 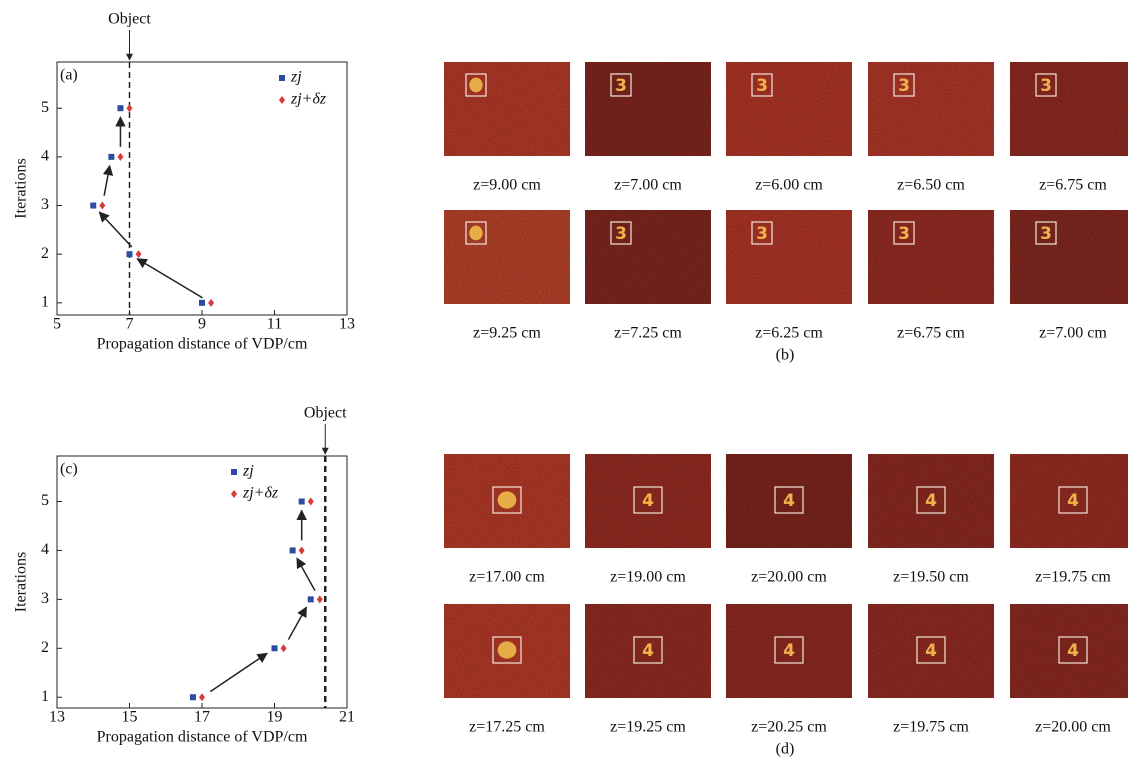 What do you see at coordinates (69, 75) in the screenshot?
I see `panel-label: (a)` at bounding box center [69, 75].